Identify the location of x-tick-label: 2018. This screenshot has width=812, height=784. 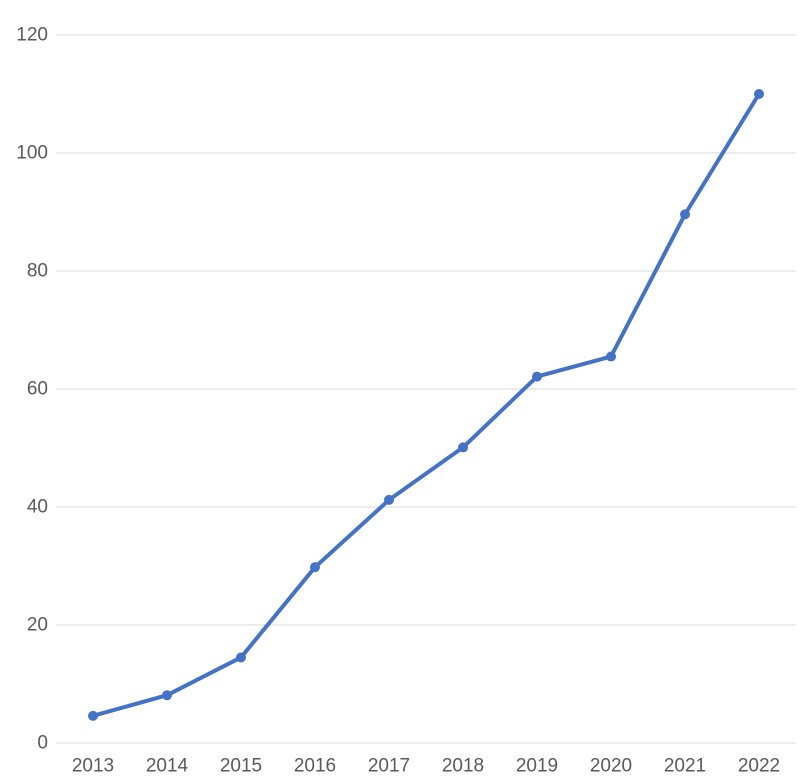
(463, 766).